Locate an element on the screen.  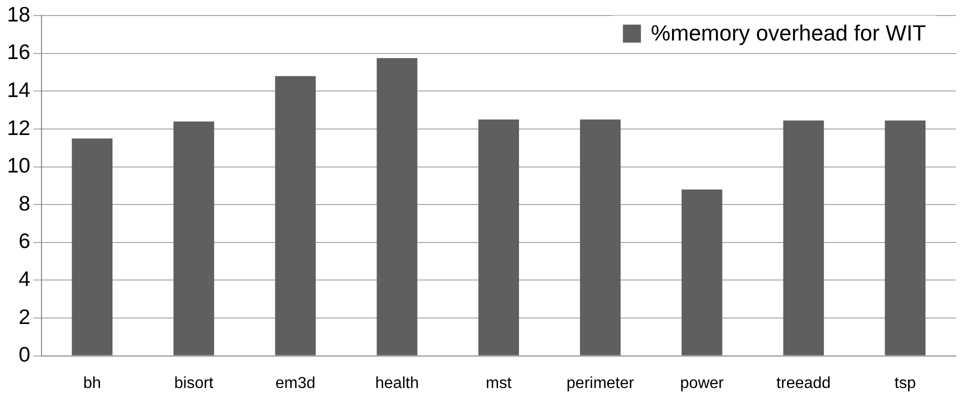
x-tick-label: health is located at coordinates (397, 383).